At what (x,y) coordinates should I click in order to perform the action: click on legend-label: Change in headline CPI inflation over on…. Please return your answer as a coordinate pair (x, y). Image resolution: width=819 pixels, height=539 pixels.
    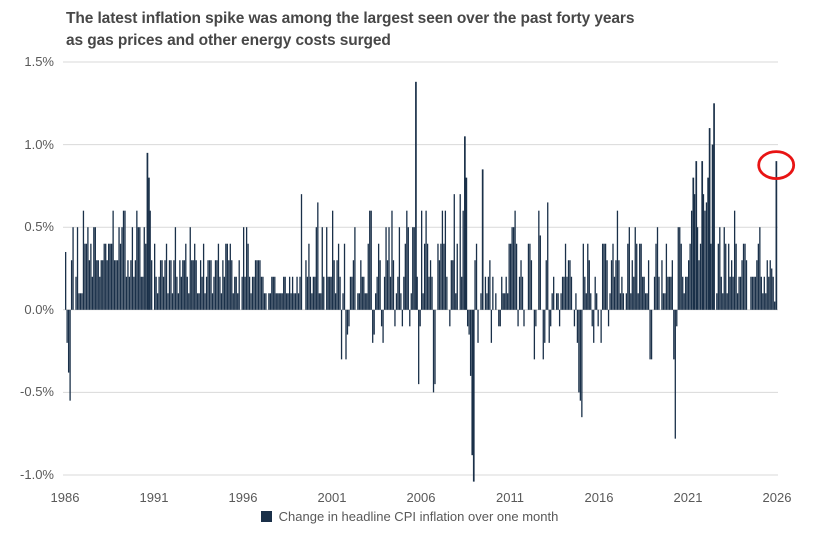
    Looking at the image, I should click on (418, 516).